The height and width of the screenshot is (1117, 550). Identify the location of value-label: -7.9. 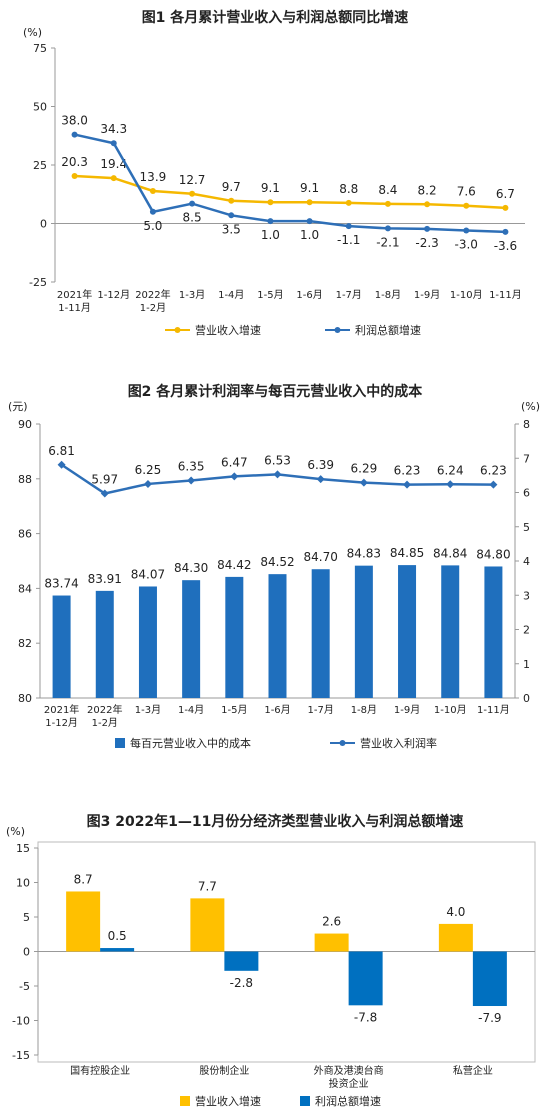
(489, 1018).